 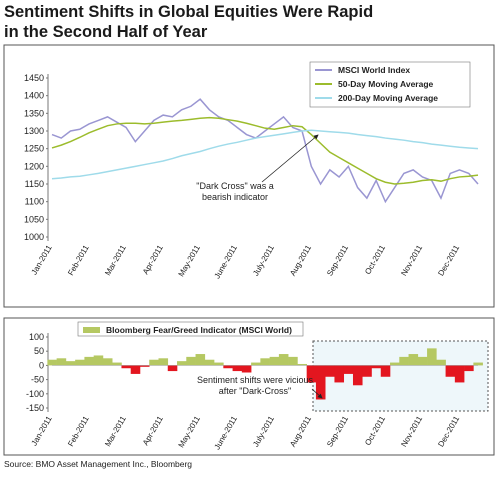 I want to click on x-tick-label: May-2011, so click(x=190, y=260).